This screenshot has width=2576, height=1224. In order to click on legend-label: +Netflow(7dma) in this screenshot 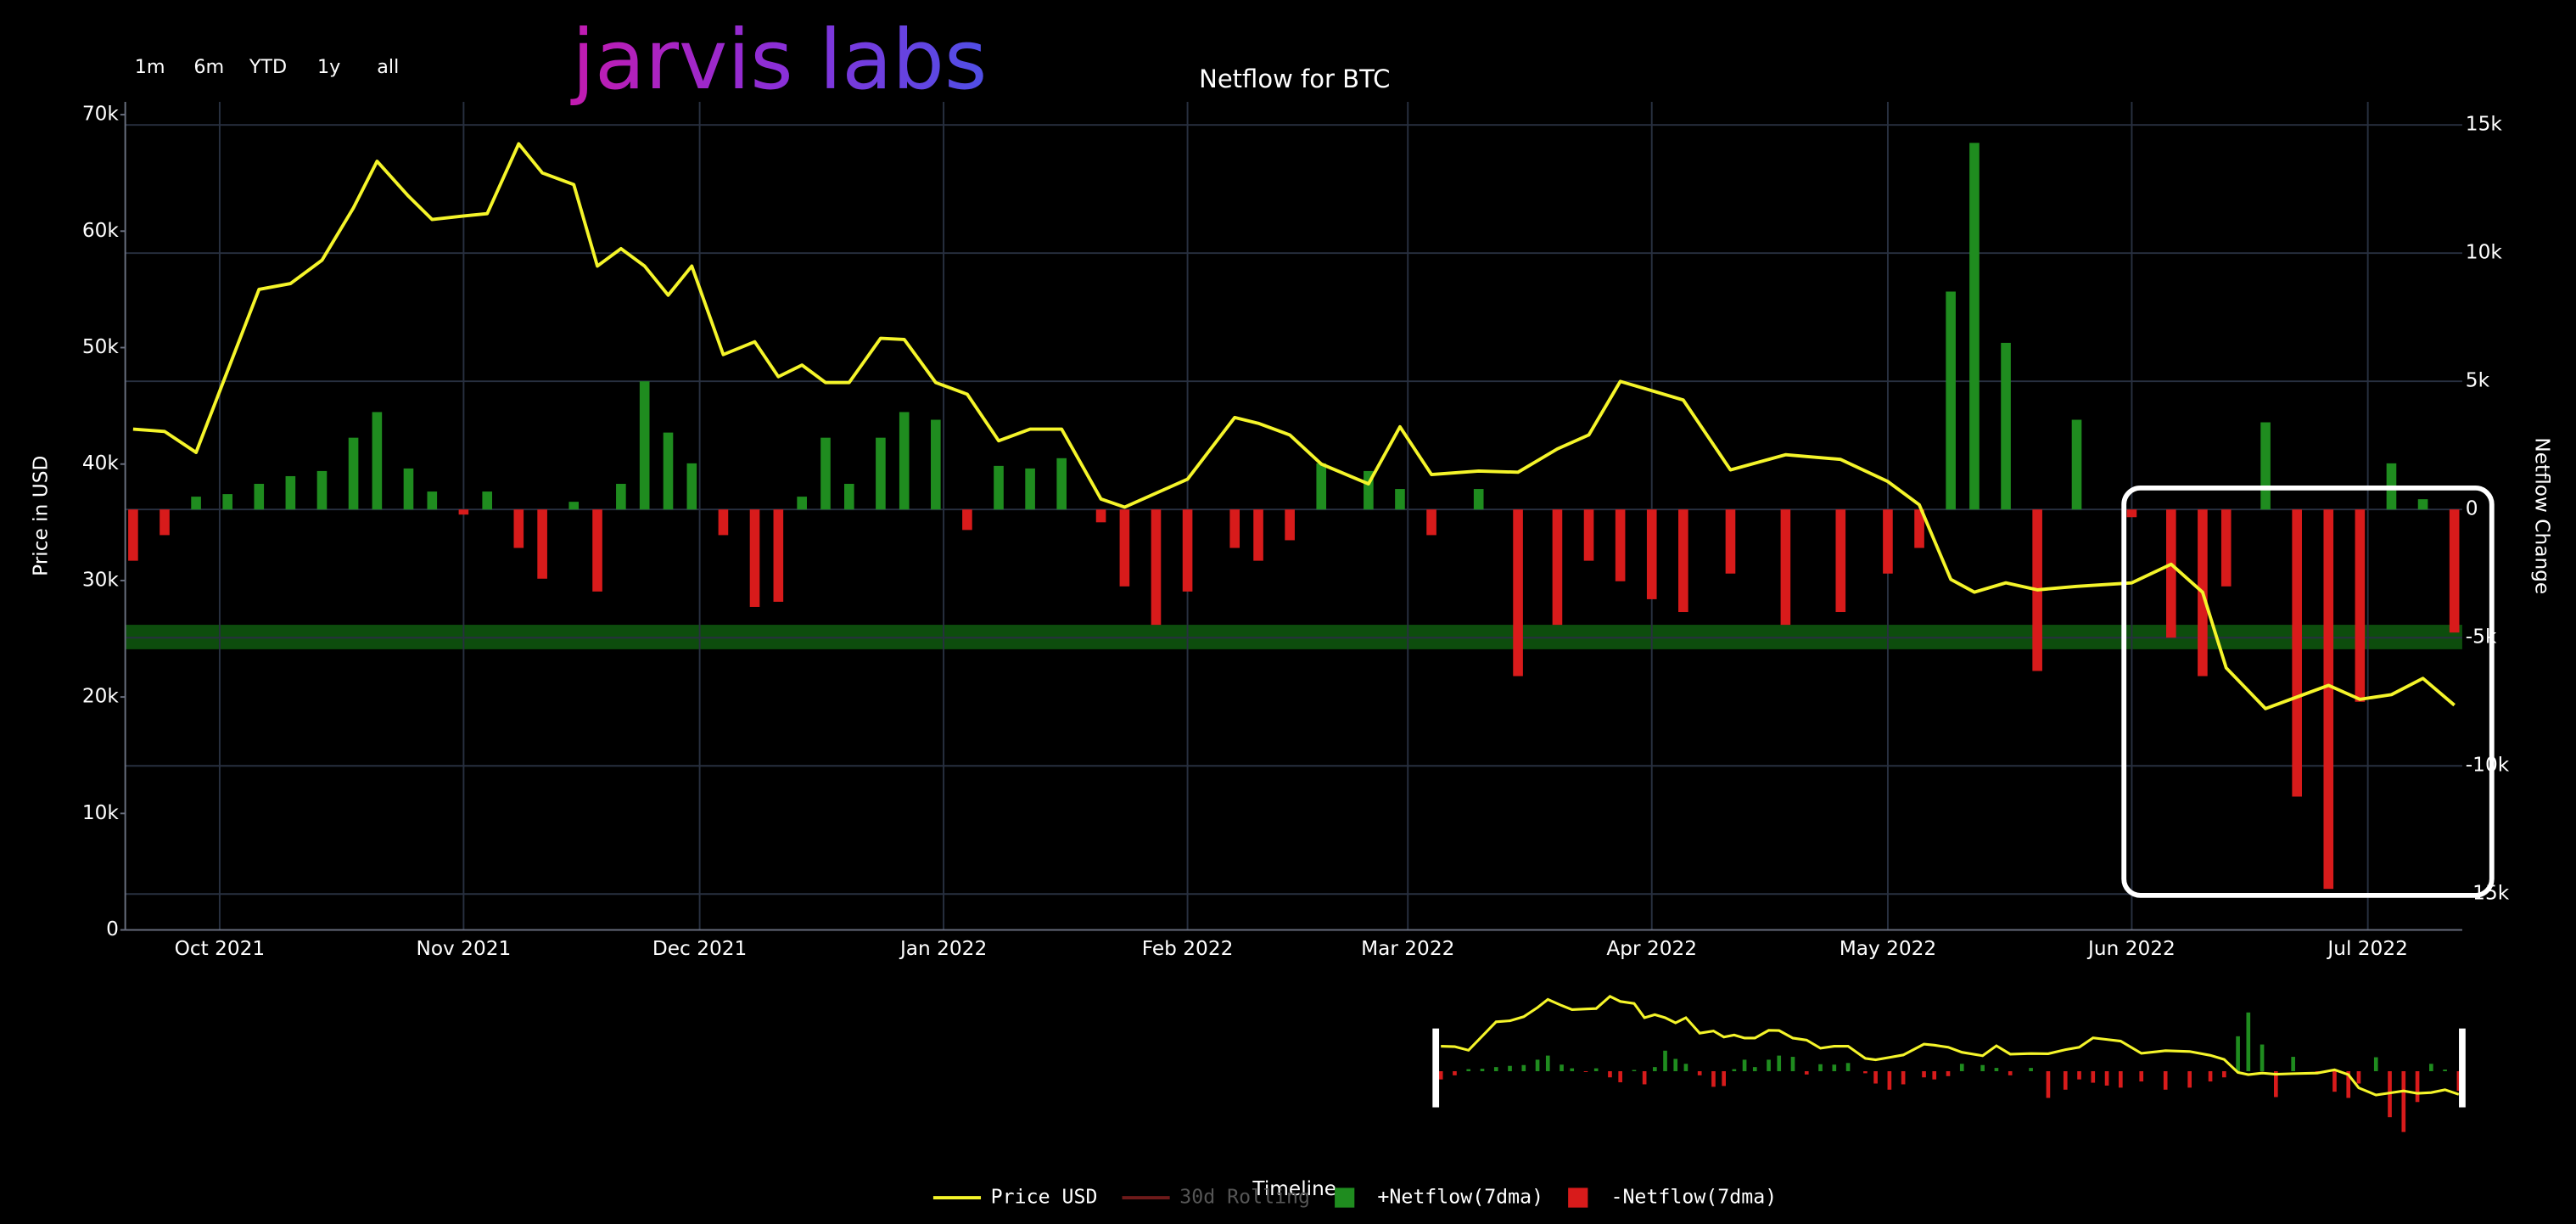, I will do `click(1460, 1197)`.